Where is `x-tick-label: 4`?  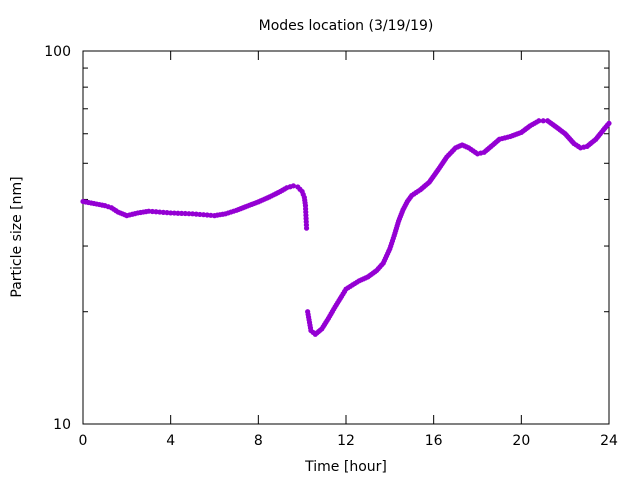 x-tick-label: 4 is located at coordinates (170, 441).